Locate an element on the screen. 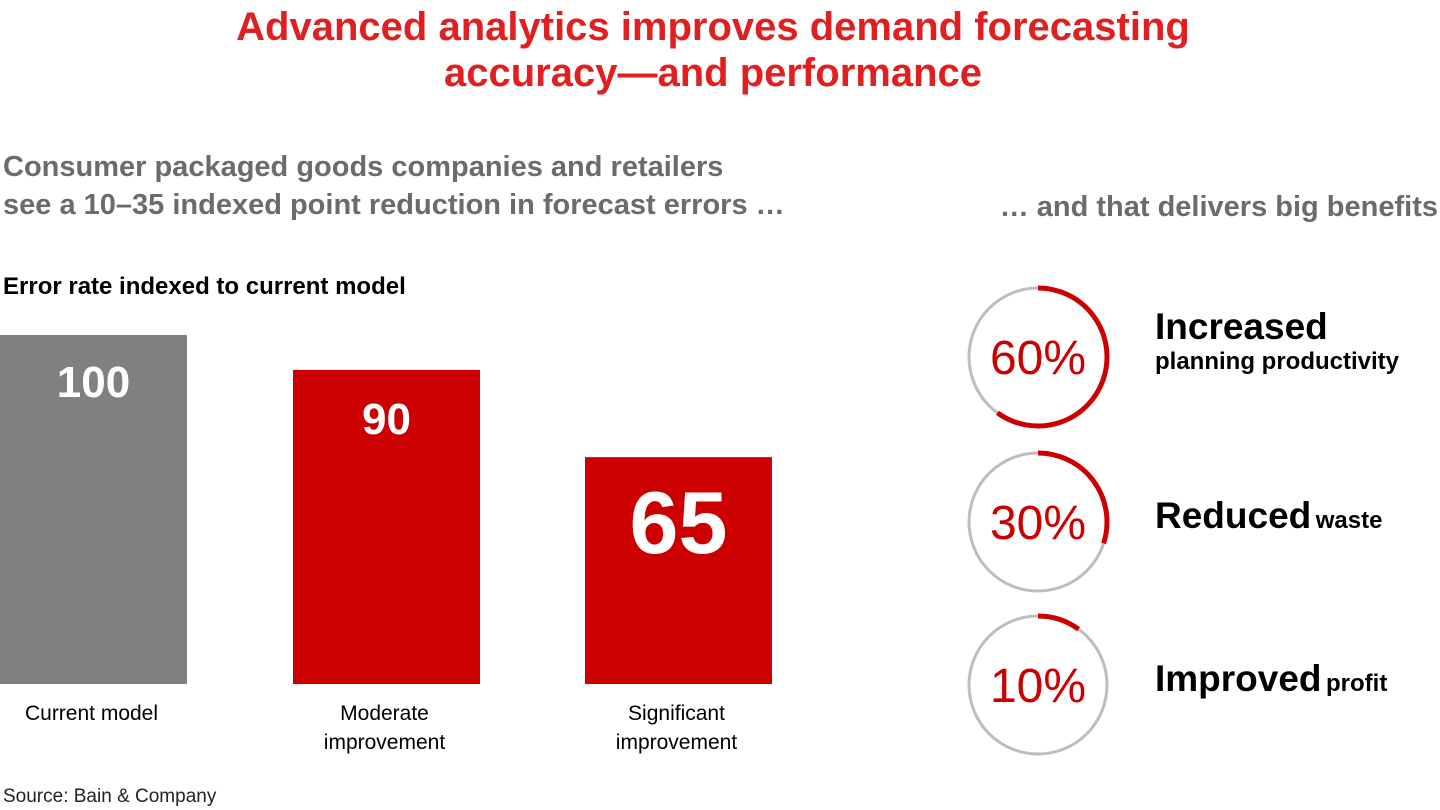  benefit-waste: 30% Reduced waste is located at coordinates (1203, 522).